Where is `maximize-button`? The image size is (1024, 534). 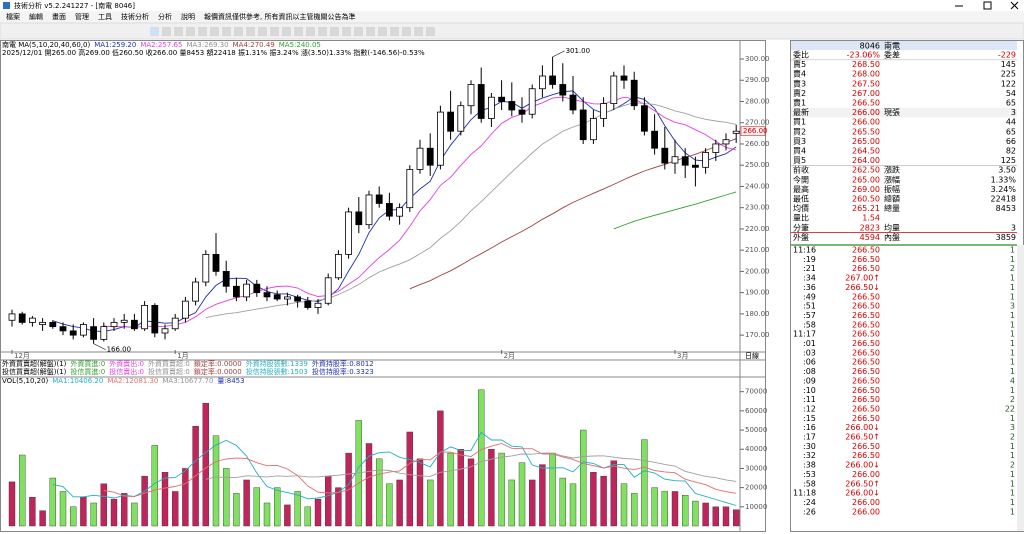 maximize-button is located at coordinates (987, 5).